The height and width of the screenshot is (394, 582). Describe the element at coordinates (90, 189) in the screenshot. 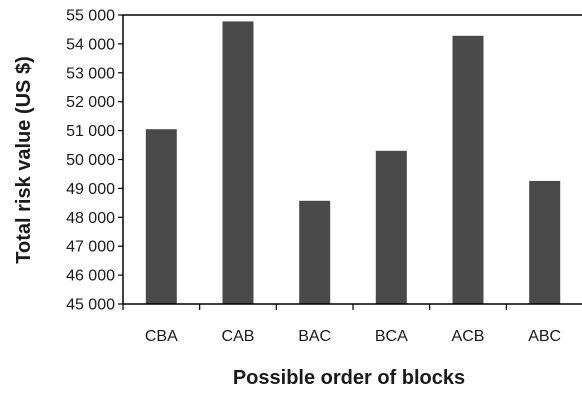

I see `y-tick-label: 49 000` at that location.